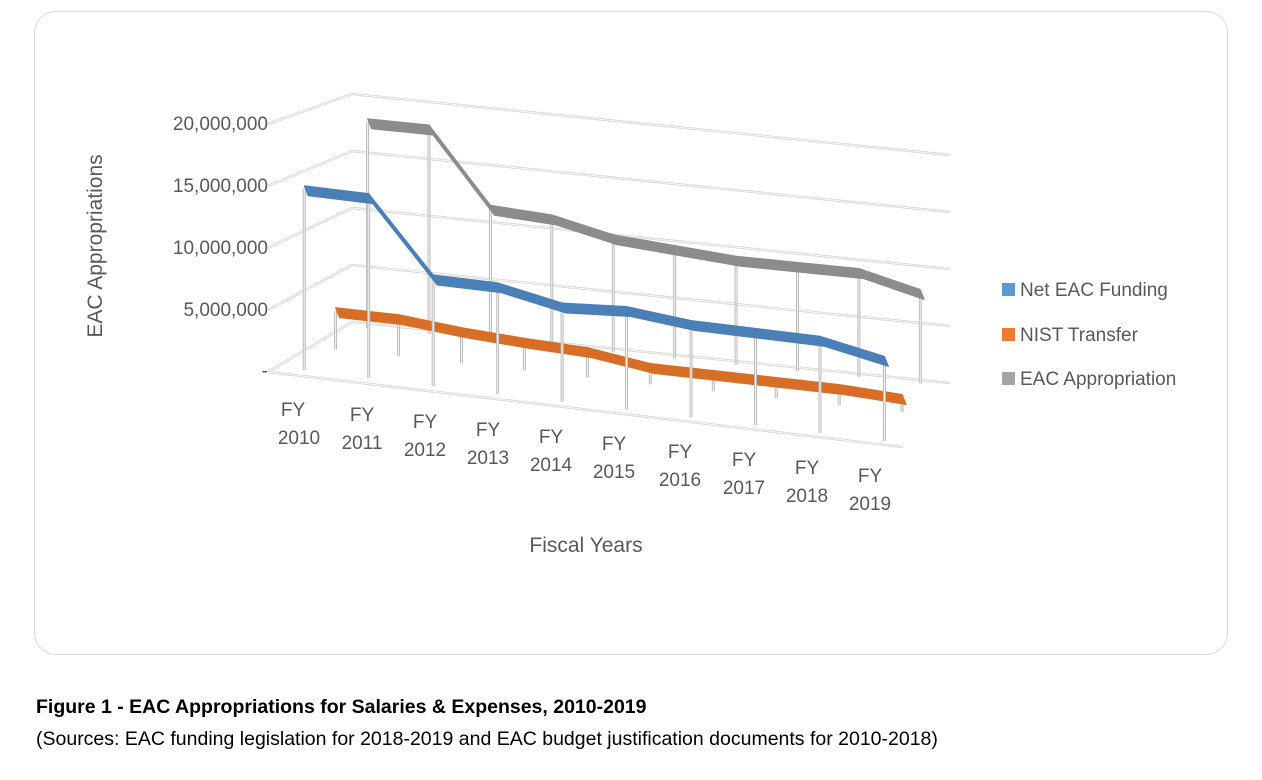 This screenshot has width=1262, height=780. I want to click on x-tick-label: FY 2014, so click(551, 451).